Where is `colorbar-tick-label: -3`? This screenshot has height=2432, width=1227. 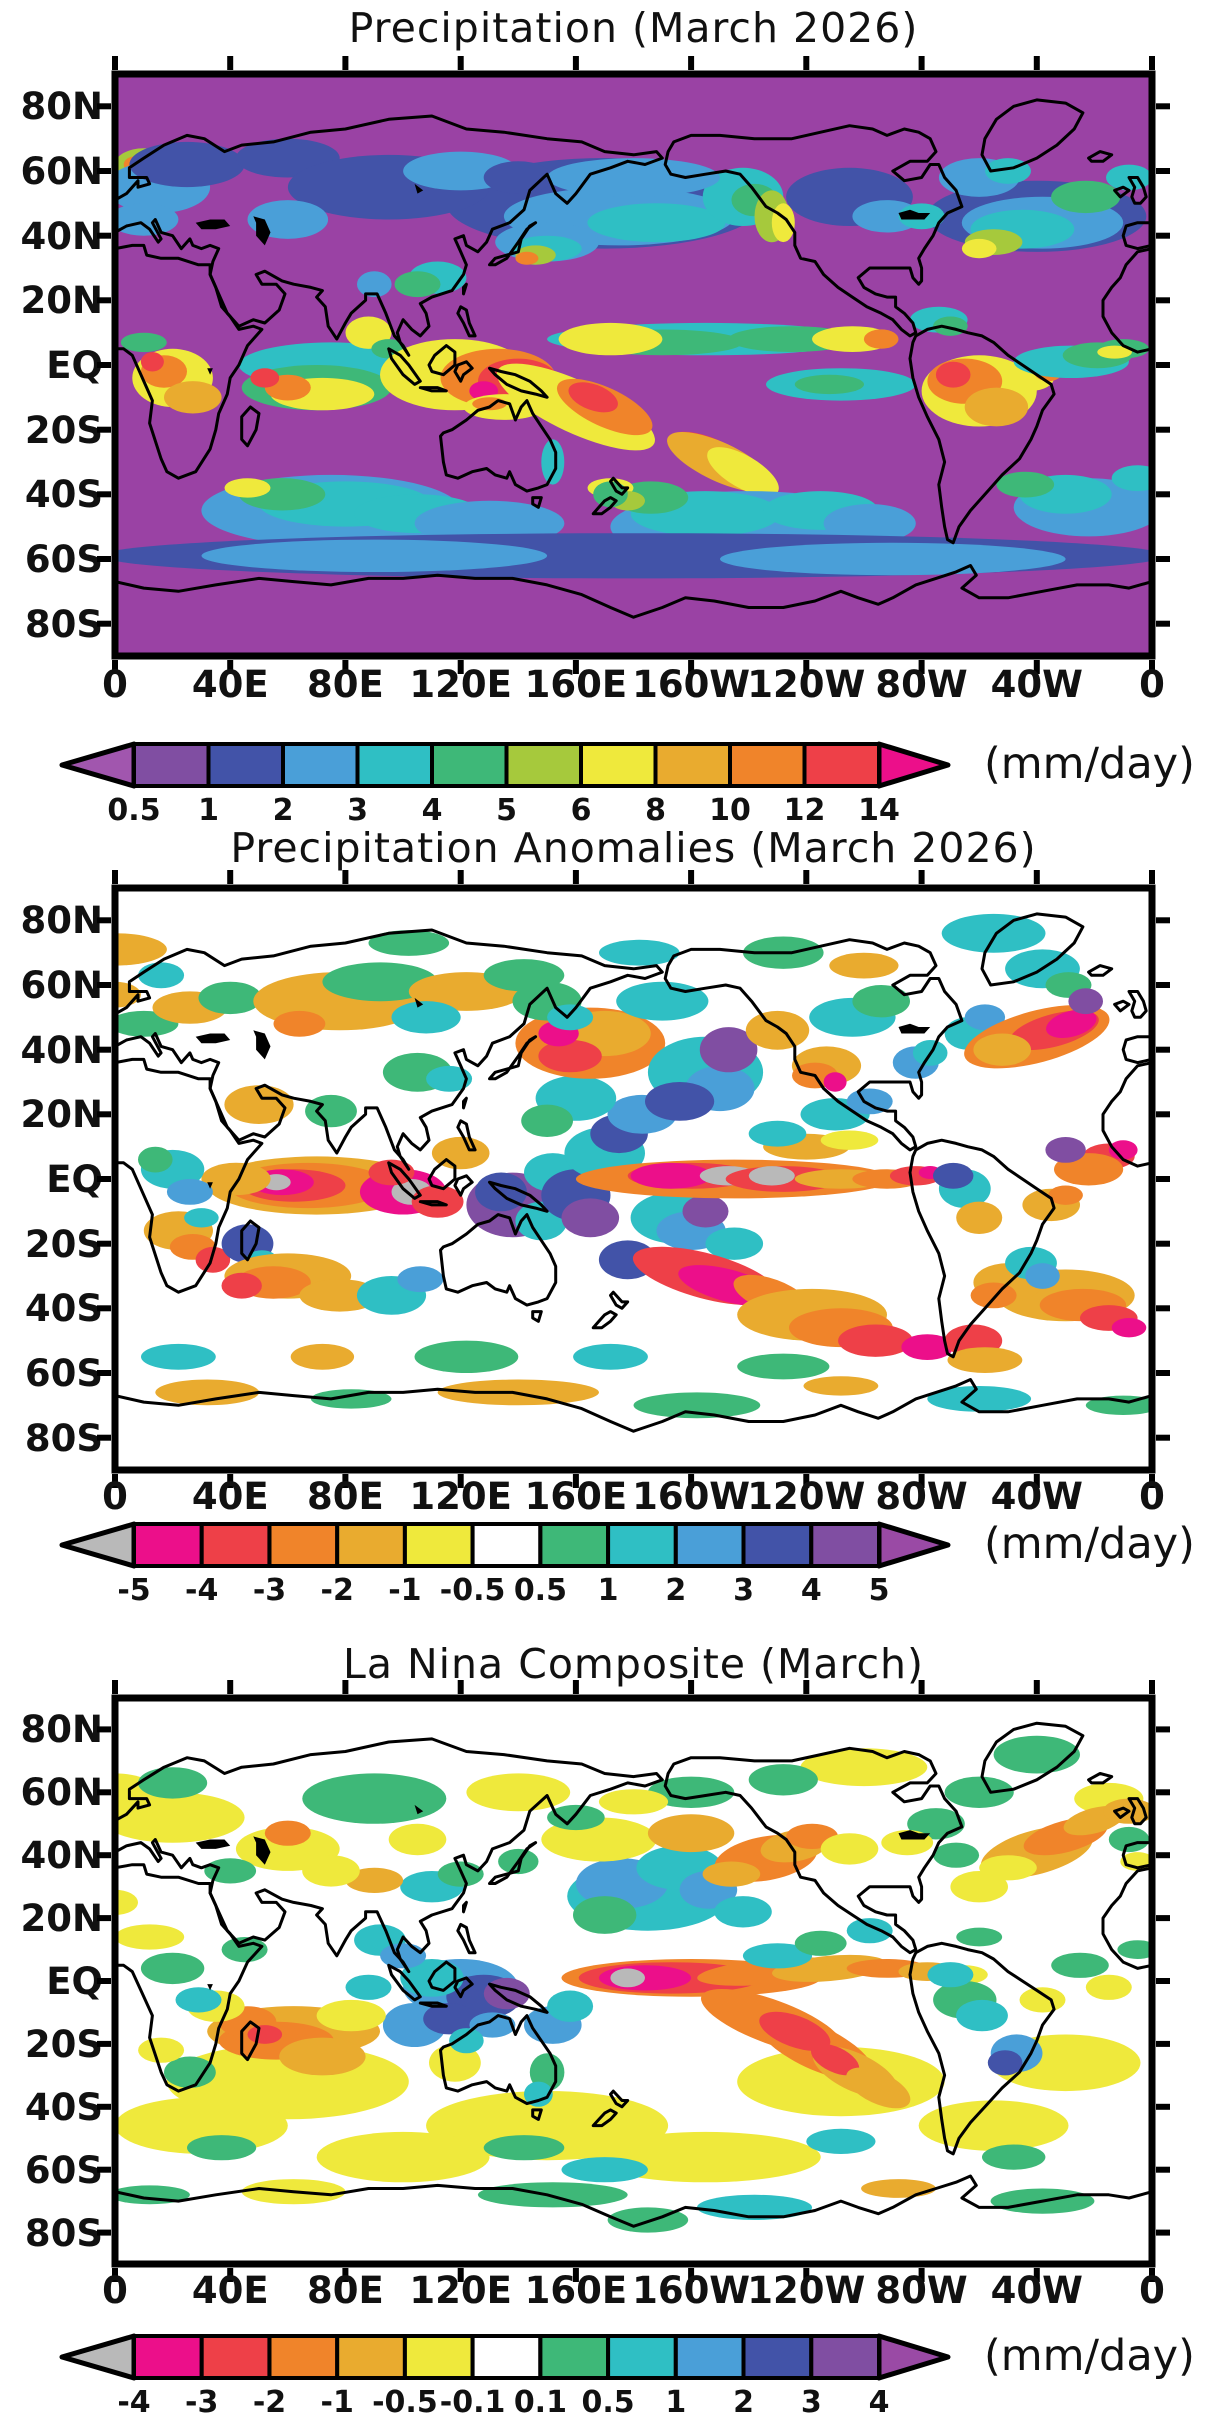 colorbar-tick-label: -3 is located at coordinates (269, 1590).